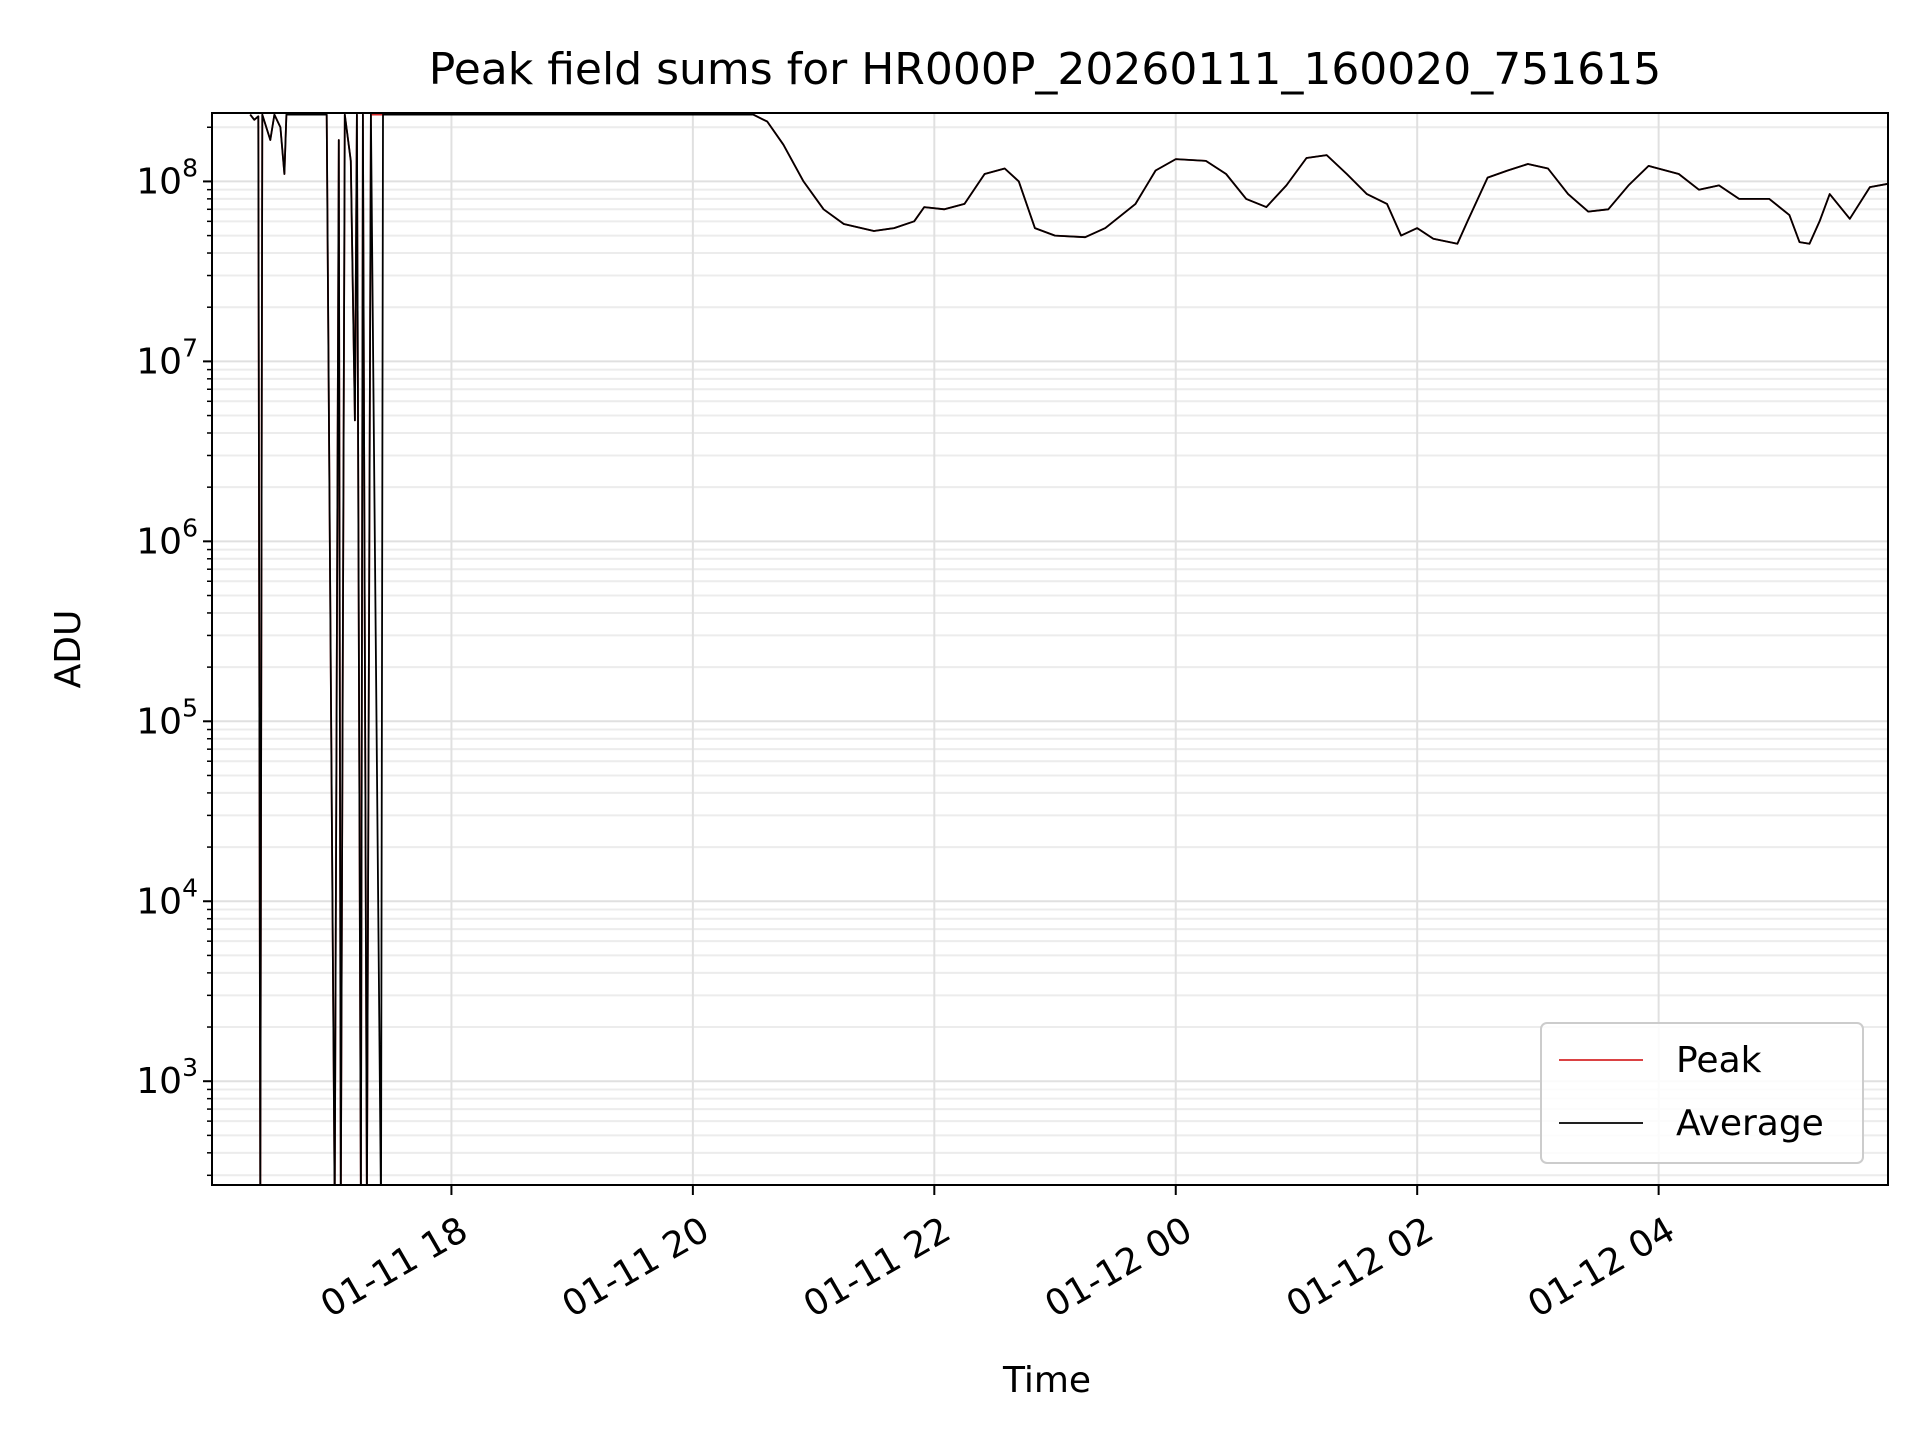  What do you see at coordinates (174, 651) in the screenshot?
I see `y-axis: 10³ 10⁴ 10⁵ 10⁶ 10⁷ 10⁸` at bounding box center [174, 651].